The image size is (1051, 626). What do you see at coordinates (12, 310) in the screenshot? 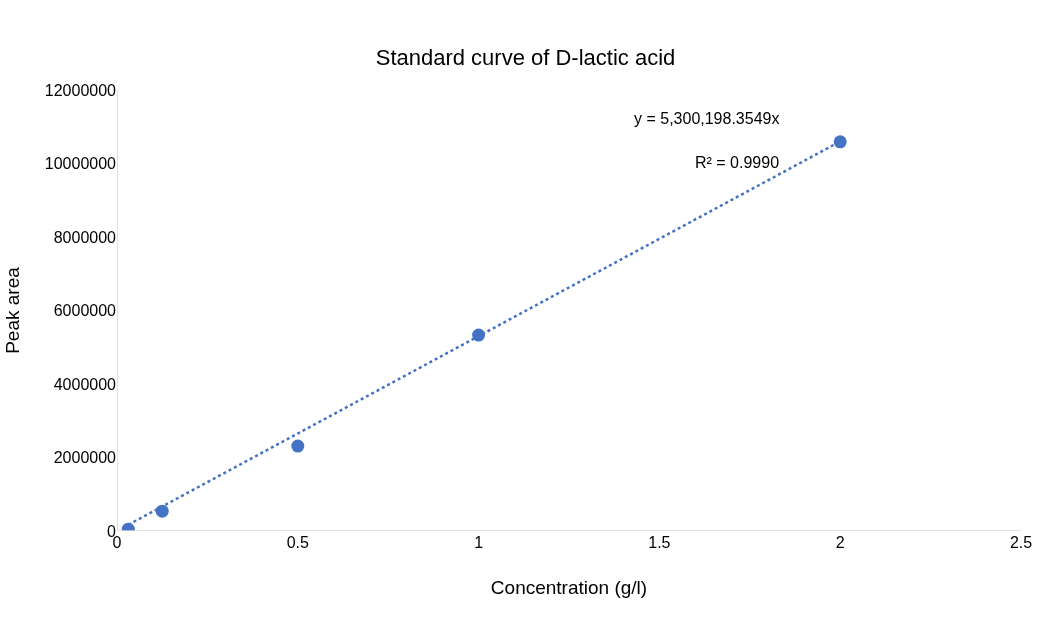
I see `y-axis-title: Peak area` at bounding box center [12, 310].